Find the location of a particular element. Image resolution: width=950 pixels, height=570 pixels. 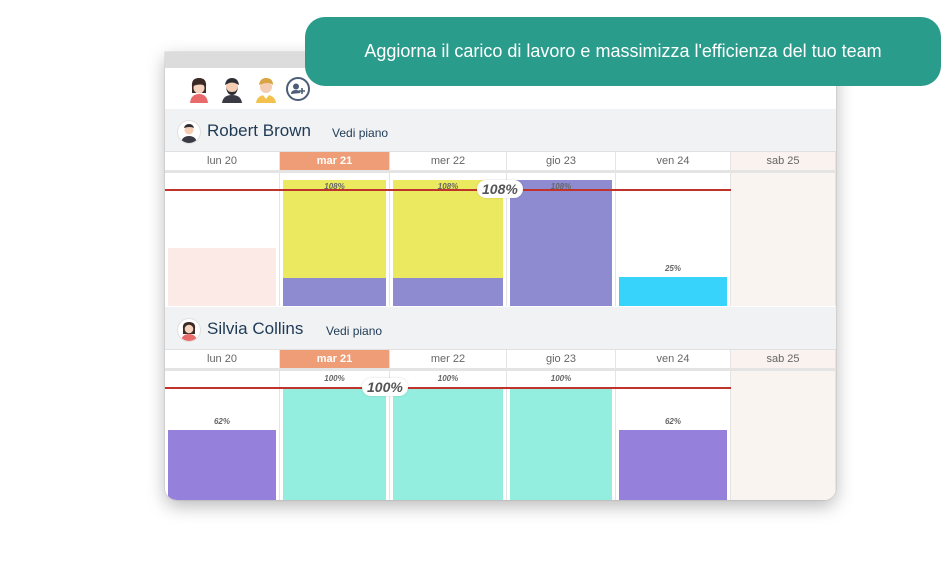

person-header-robert: Robert Brown Vedi piano is located at coordinates (500, 130).